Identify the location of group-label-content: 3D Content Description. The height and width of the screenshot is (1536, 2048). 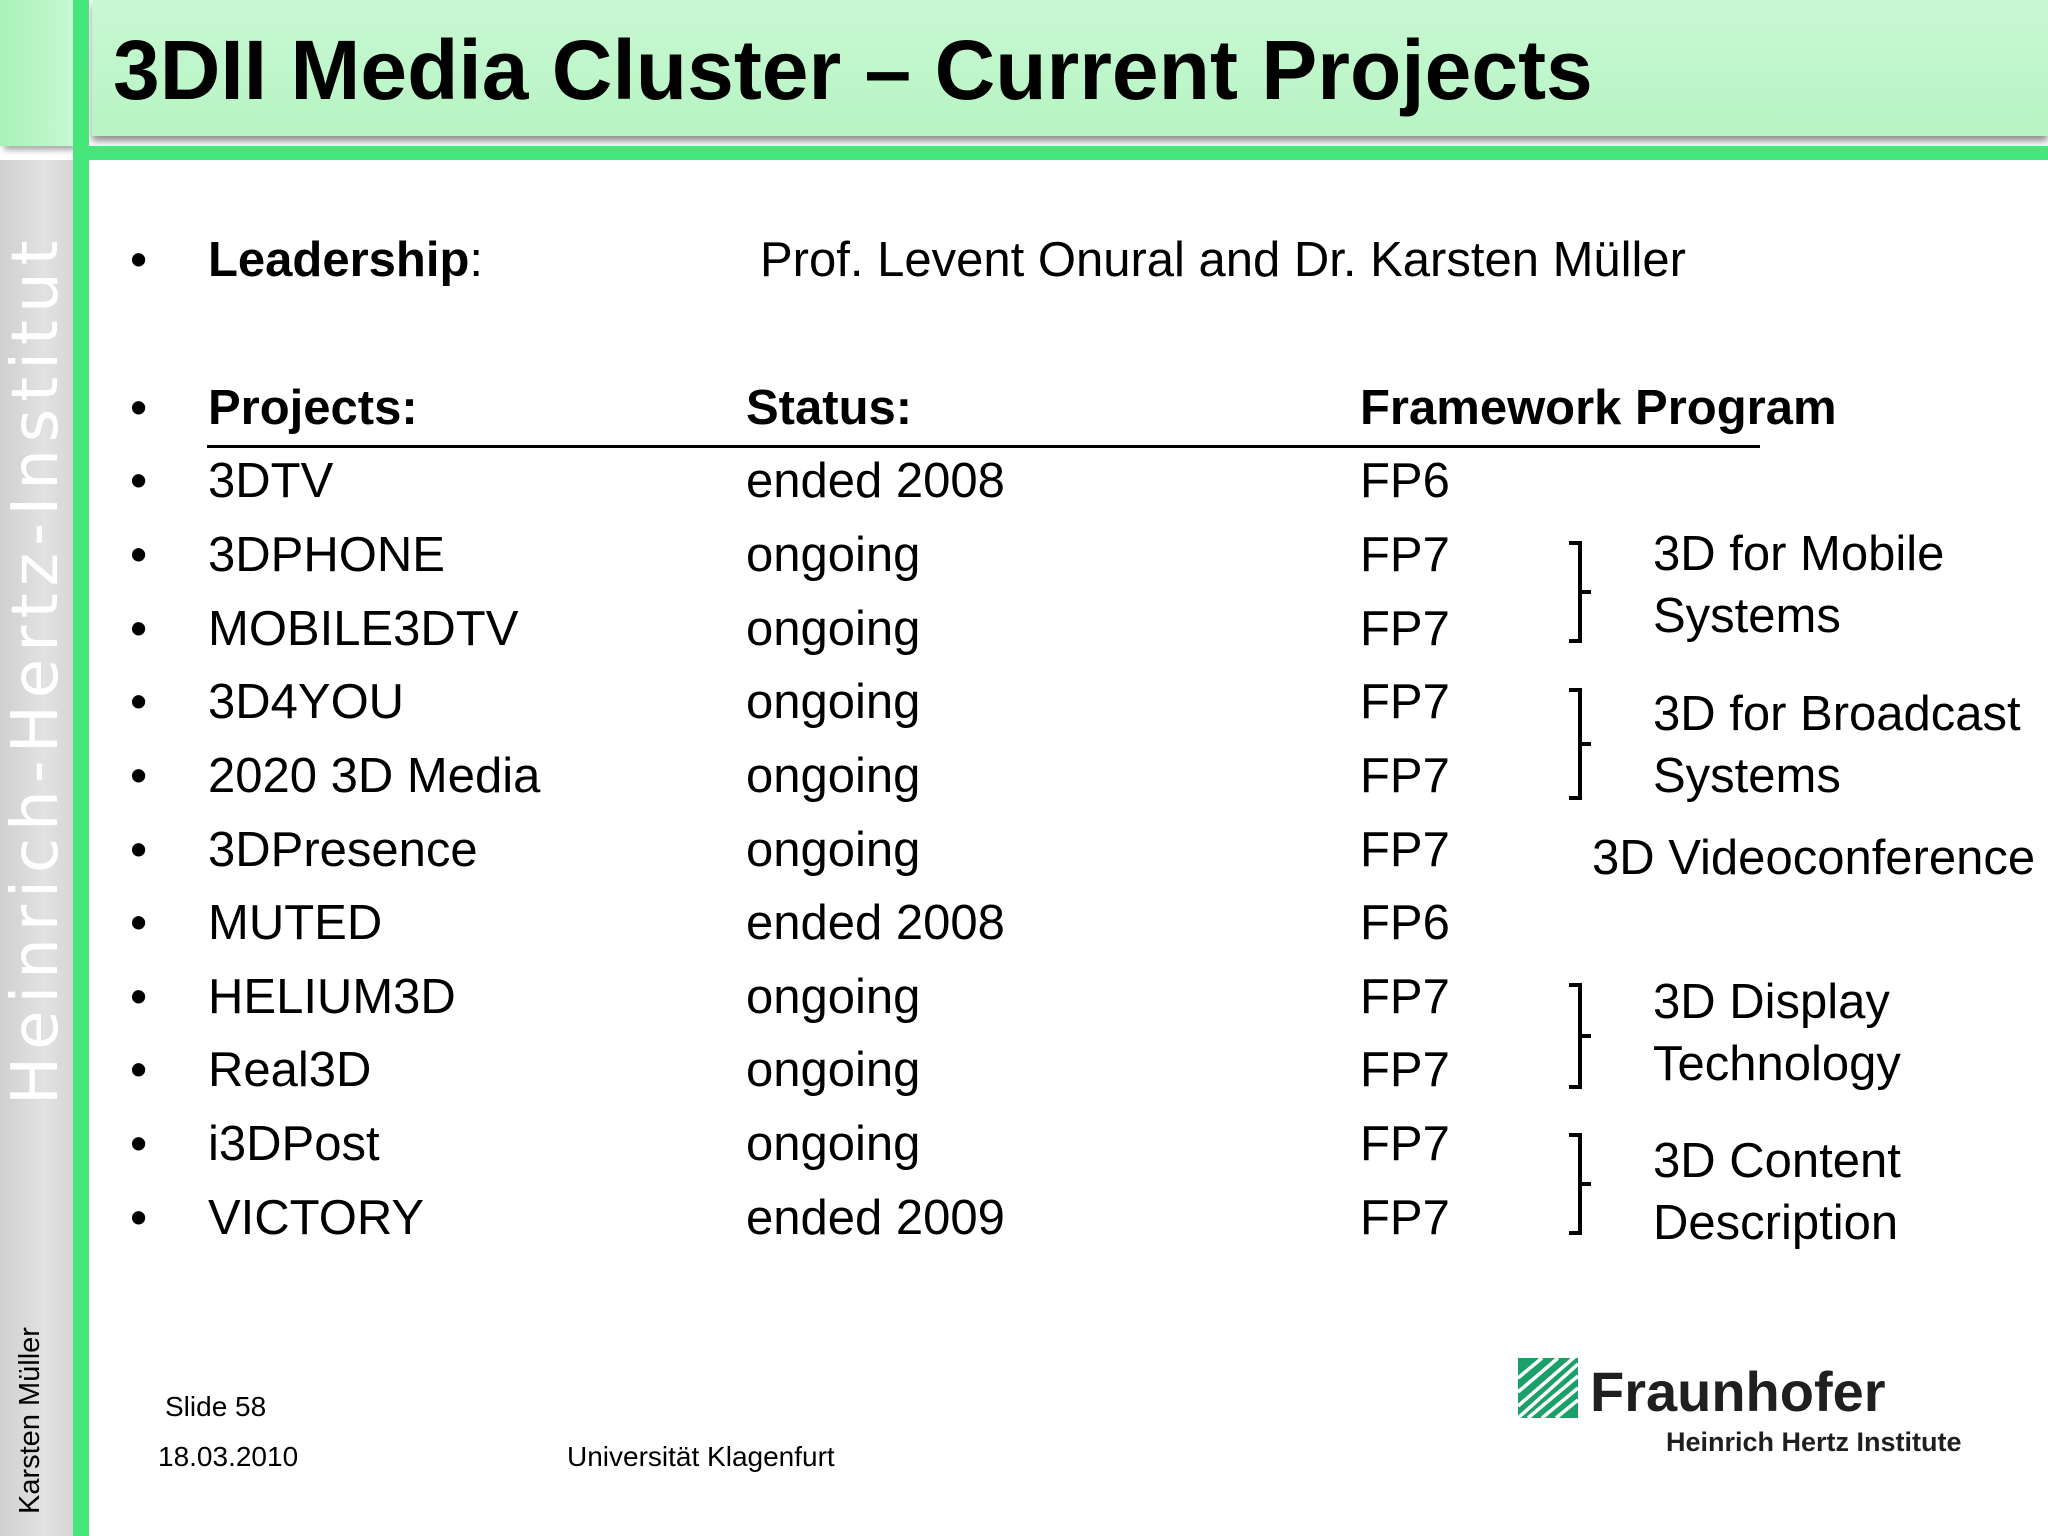
(1777, 1192).